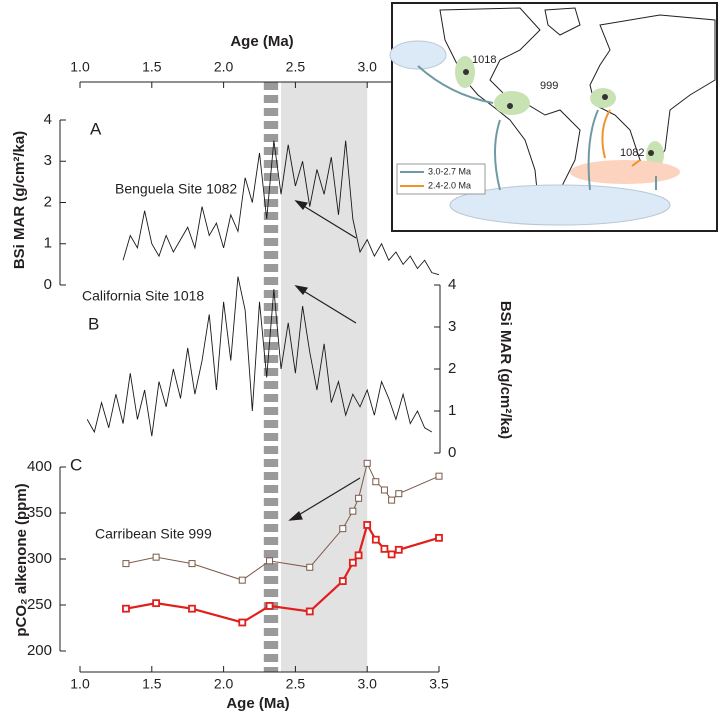 This screenshot has width=721, height=716. Describe the element at coordinates (143, 296) in the screenshot. I see `annotation: California Site 1018` at that location.